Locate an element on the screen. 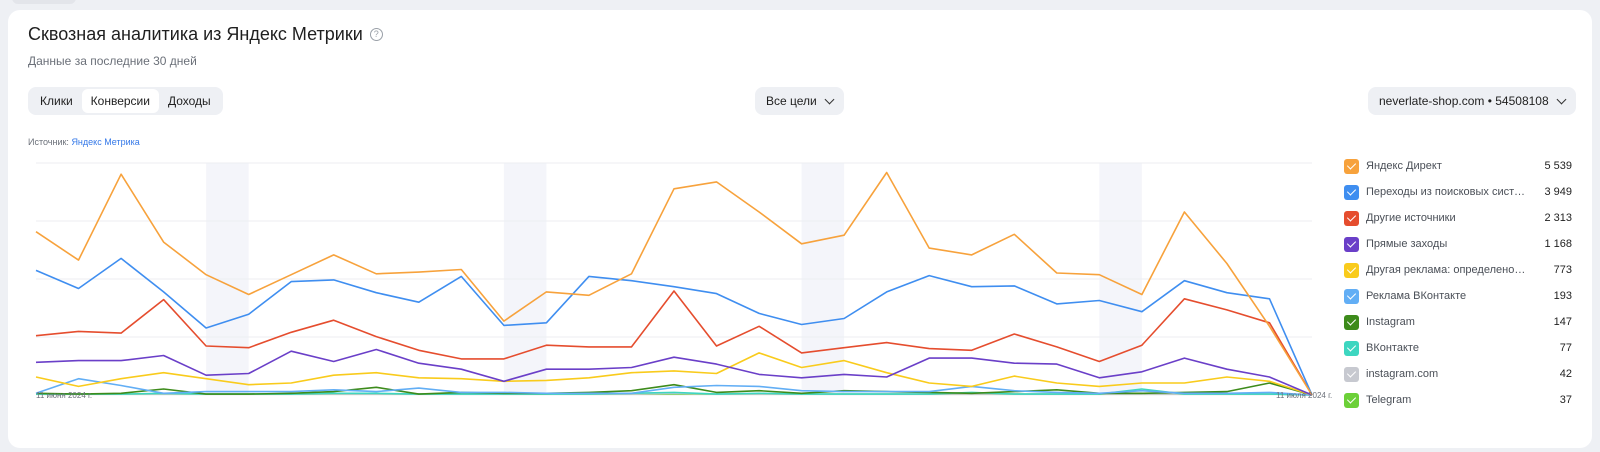 This screenshot has width=1600, height=452. top-tab-fragment is located at coordinates (44, 2).